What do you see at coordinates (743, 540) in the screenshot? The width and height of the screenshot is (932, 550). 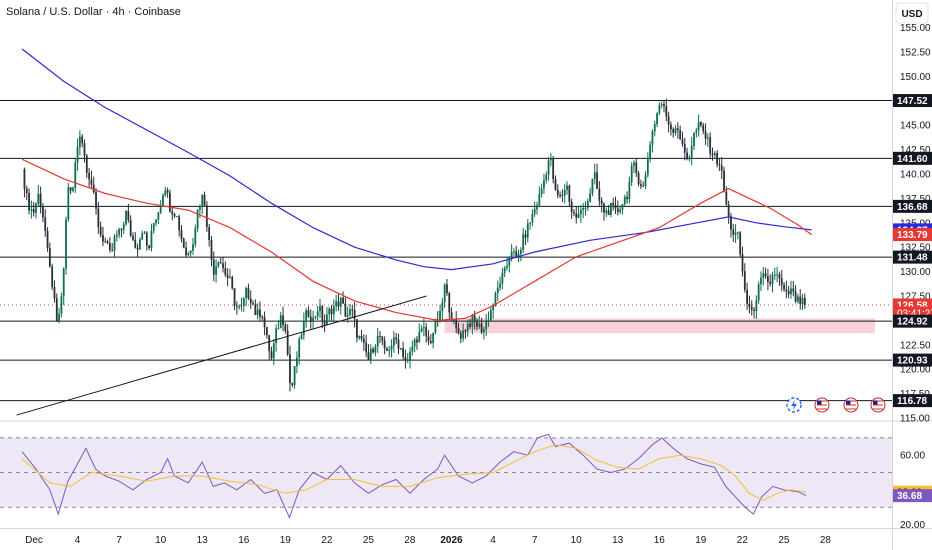 I see `time-tick-label: 22` at bounding box center [743, 540].